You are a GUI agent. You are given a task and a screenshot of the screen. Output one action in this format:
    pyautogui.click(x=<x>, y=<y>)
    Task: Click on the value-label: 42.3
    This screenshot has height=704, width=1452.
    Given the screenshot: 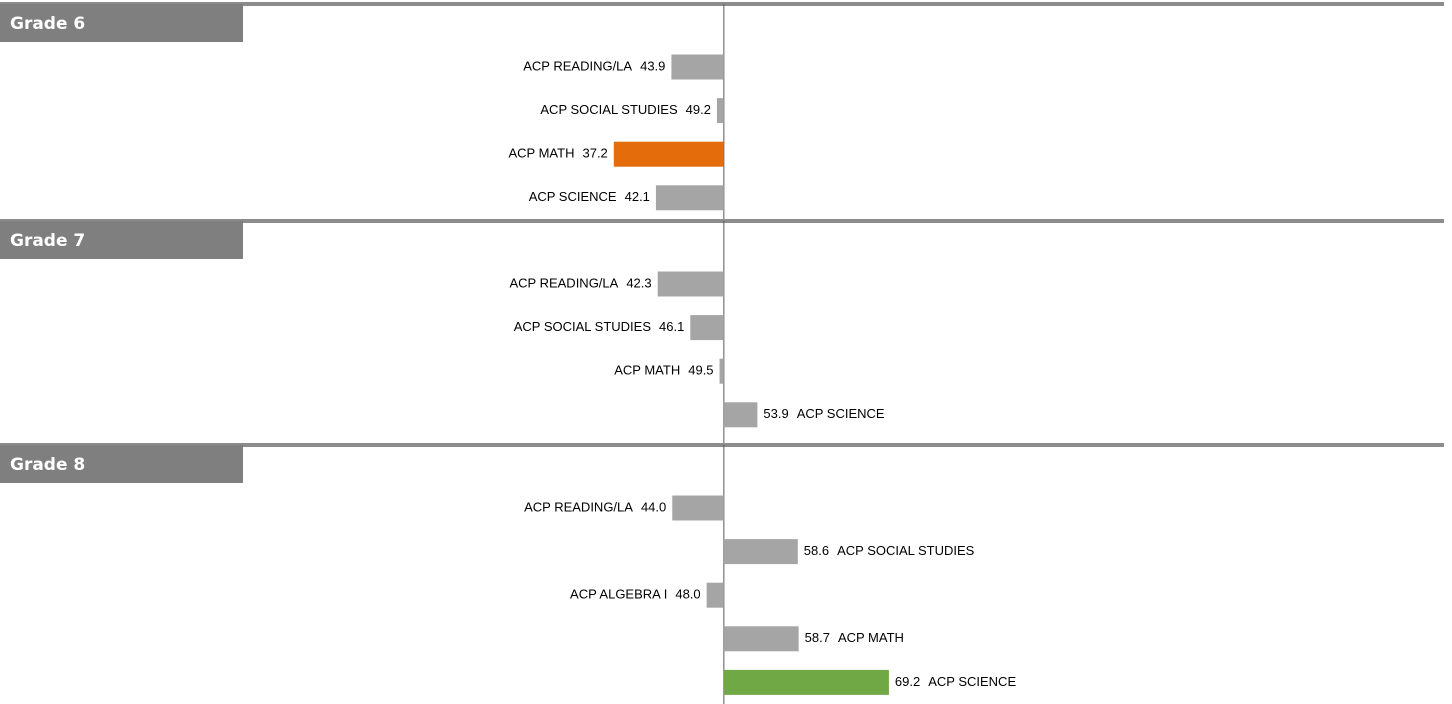 What is the action you would take?
    pyautogui.click(x=638, y=282)
    